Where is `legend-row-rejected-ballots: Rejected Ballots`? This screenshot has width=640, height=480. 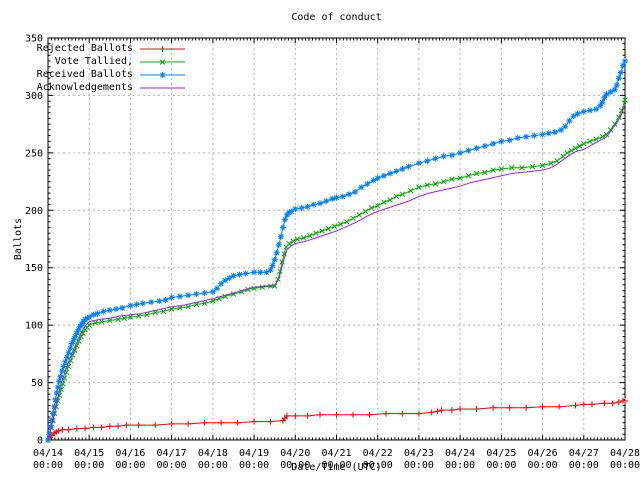 legend-row-rejected-ballots: Rejected Ballots is located at coordinates (111, 48).